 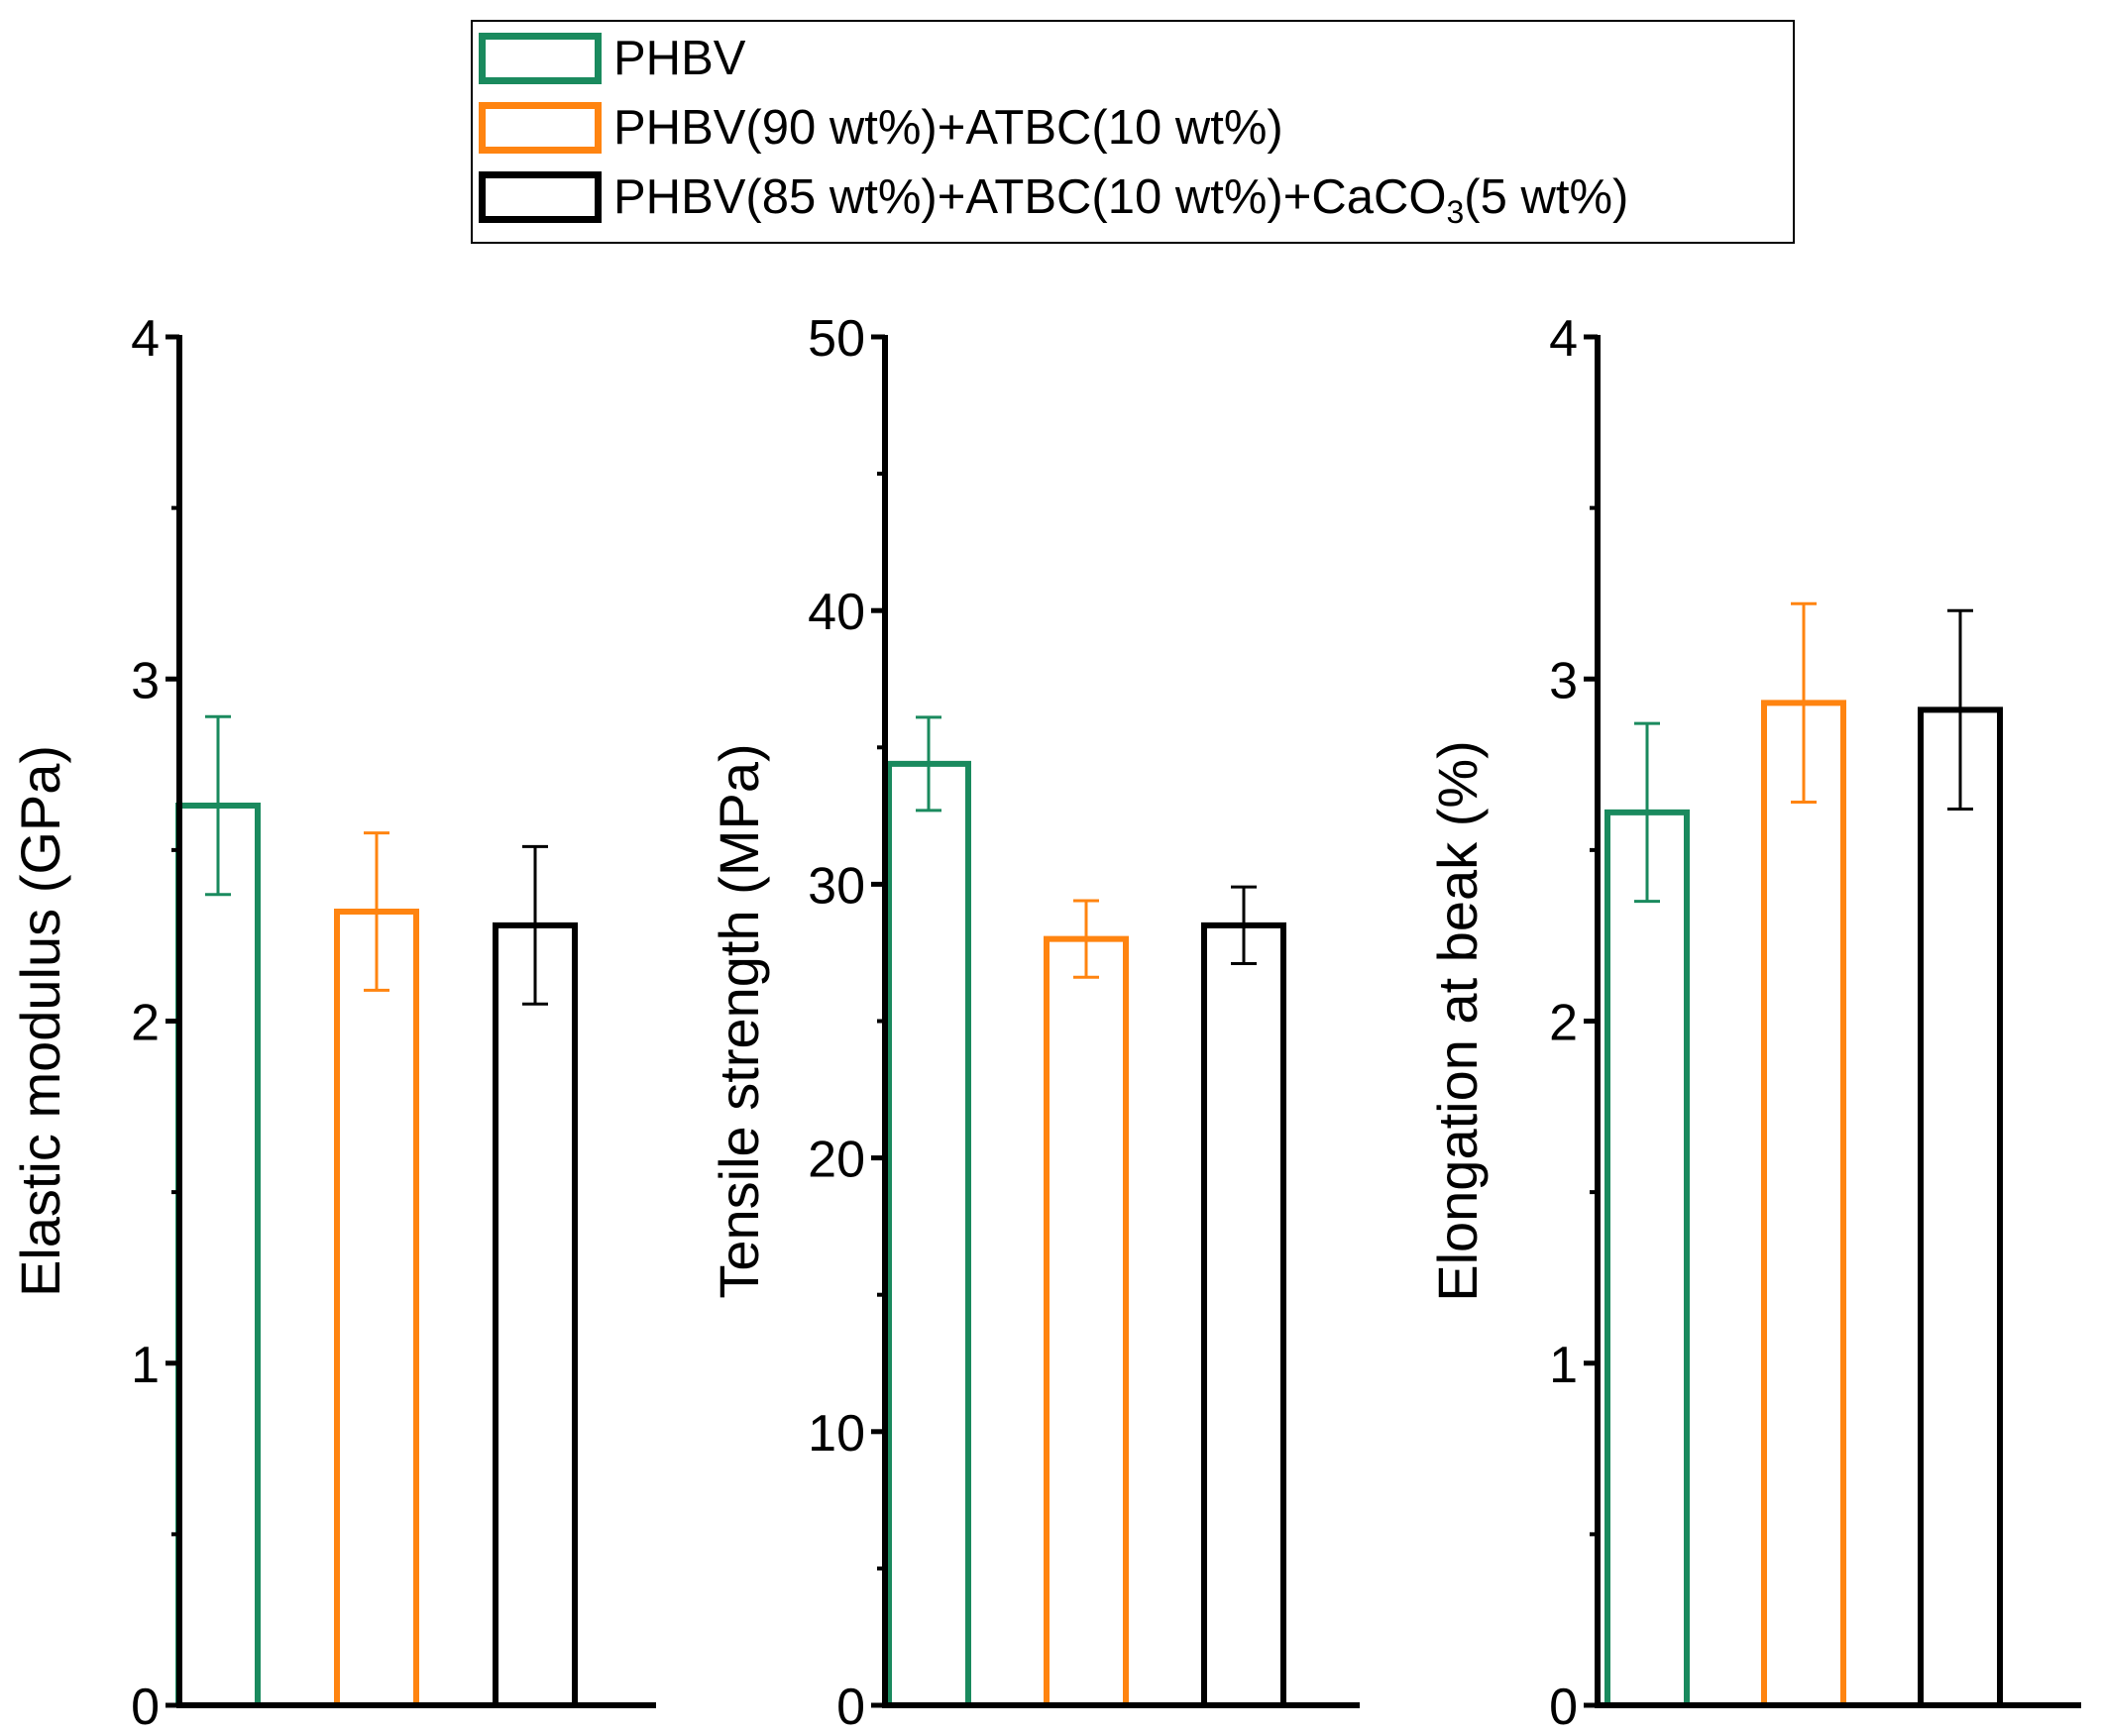 What do you see at coordinates (145, 339) in the screenshot?
I see `chart-1-tick-label-4: 4` at bounding box center [145, 339].